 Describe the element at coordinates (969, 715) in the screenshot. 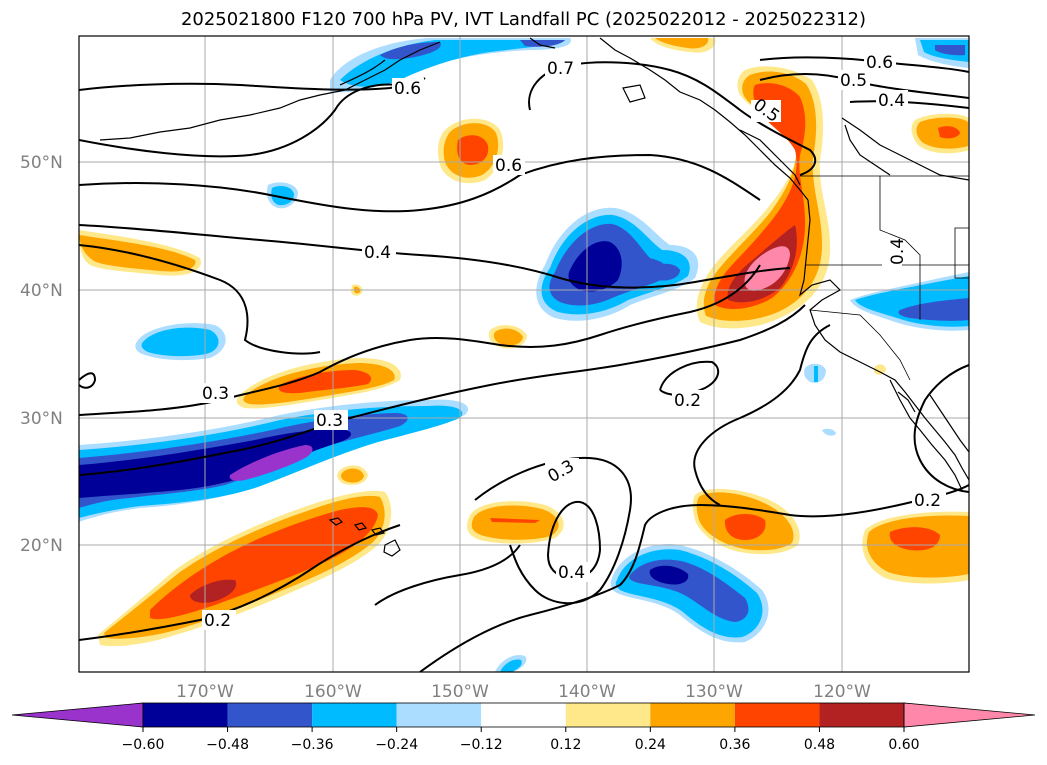

I see `colorbar-extend-max` at that location.